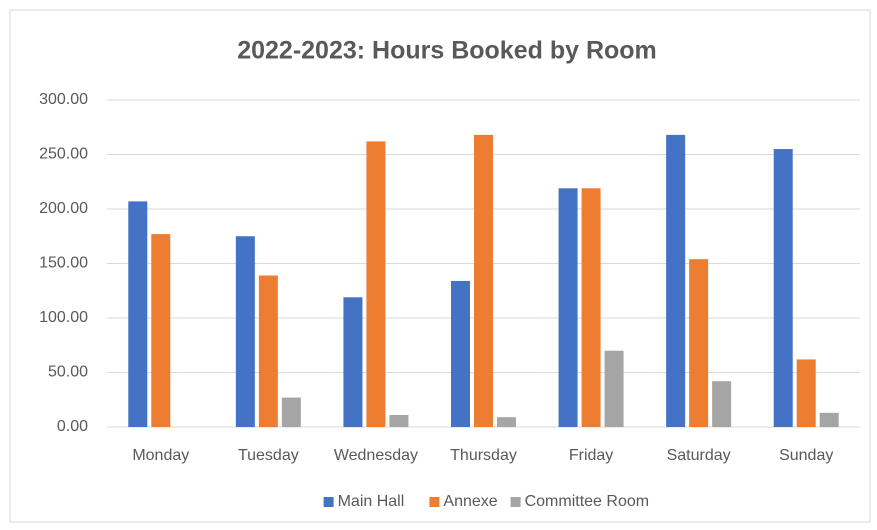 The image size is (877, 530). I want to click on y-tick-label: 150.00, so click(63, 263).